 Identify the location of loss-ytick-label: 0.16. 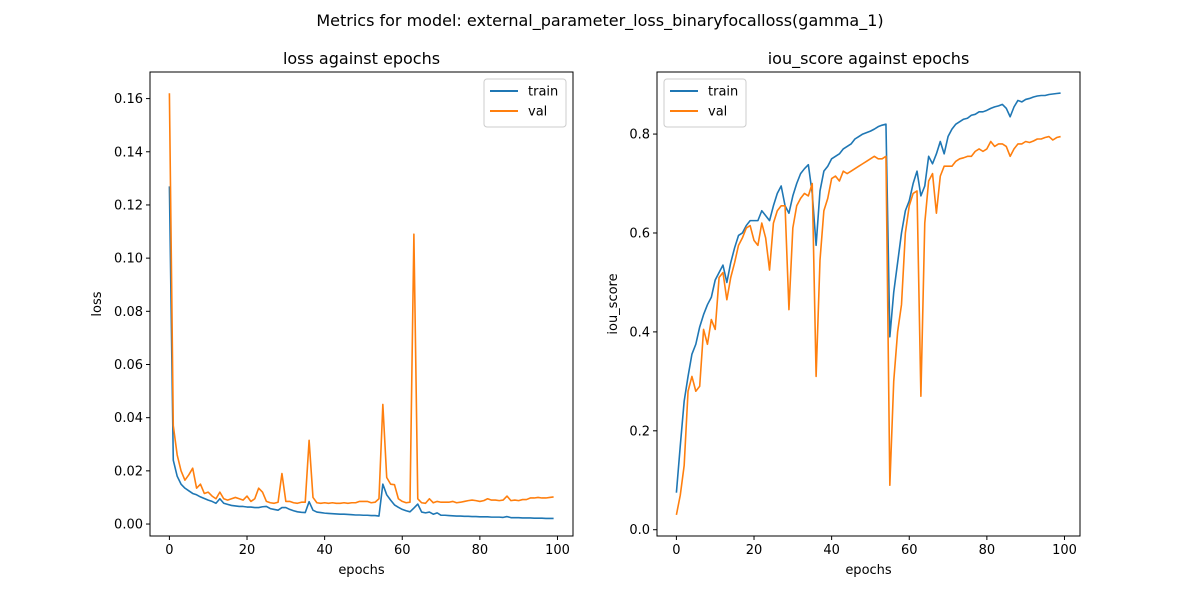
(128, 99).